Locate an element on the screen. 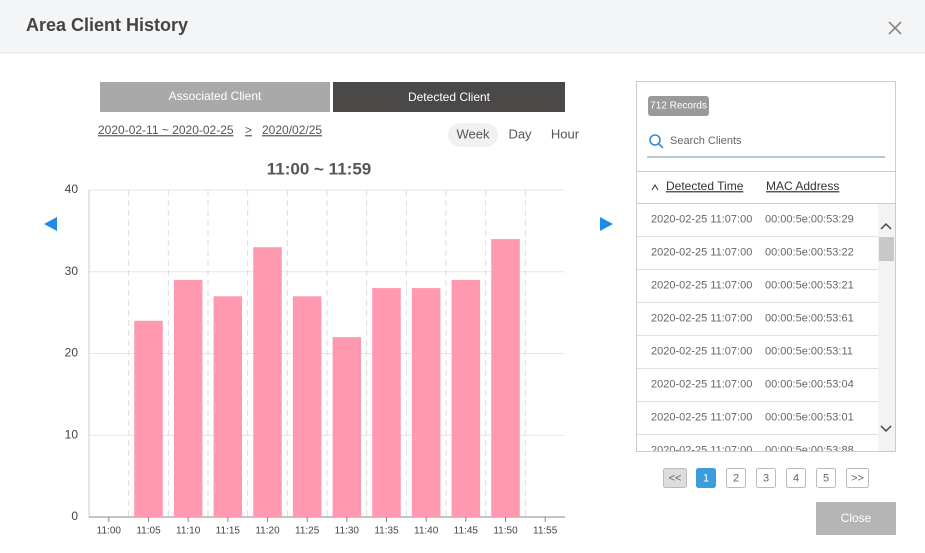 Image resolution: width=925 pixels, height=553 pixels. cell-mac: 00:00:5e:00:53:29 is located at coordinates (809, 219).